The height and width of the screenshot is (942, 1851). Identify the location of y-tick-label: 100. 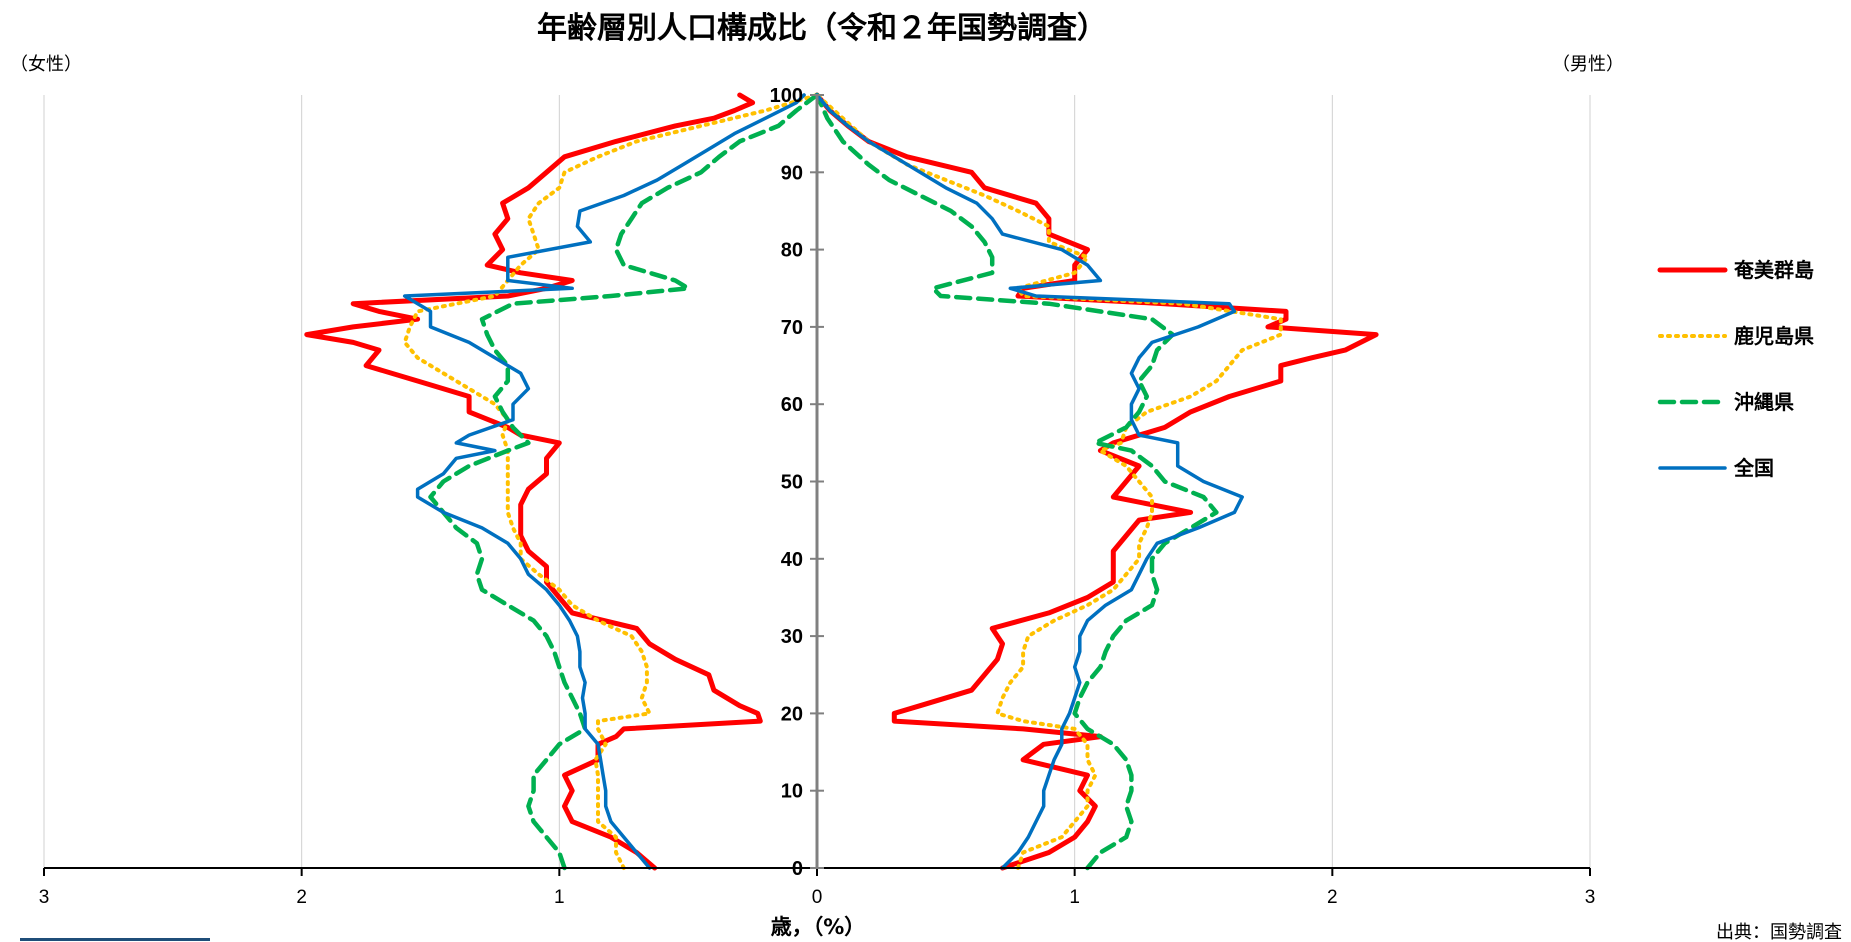
(786, 96).